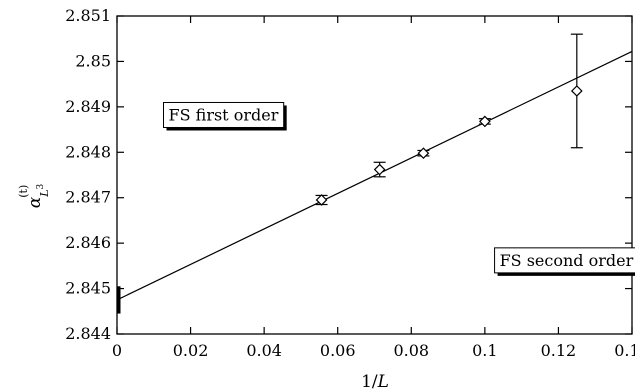  What do you see at coordinates (624, 350) in the screenshot?
I see `x-tick-label: 0.14` at bounding box center [624, 350].